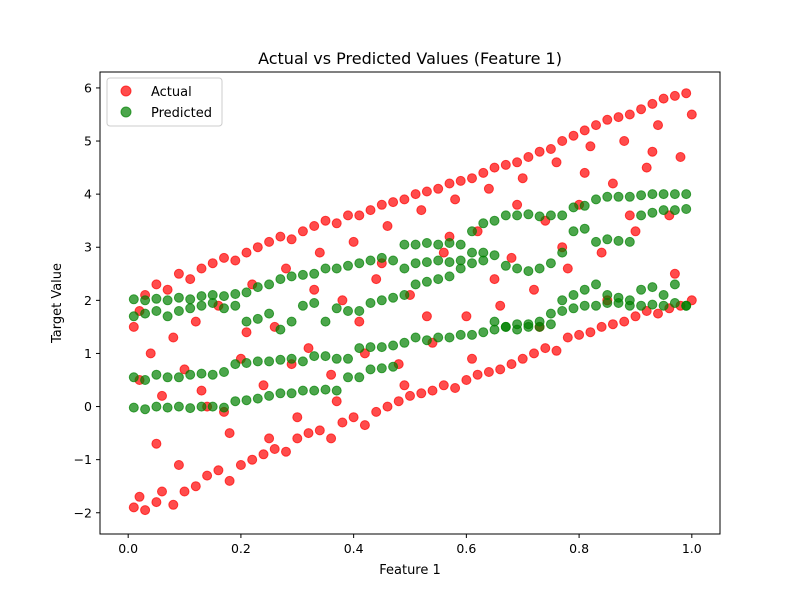 The image size is (800, 600). I want to click on x-tick-label: 1.0, so click(692, 548).